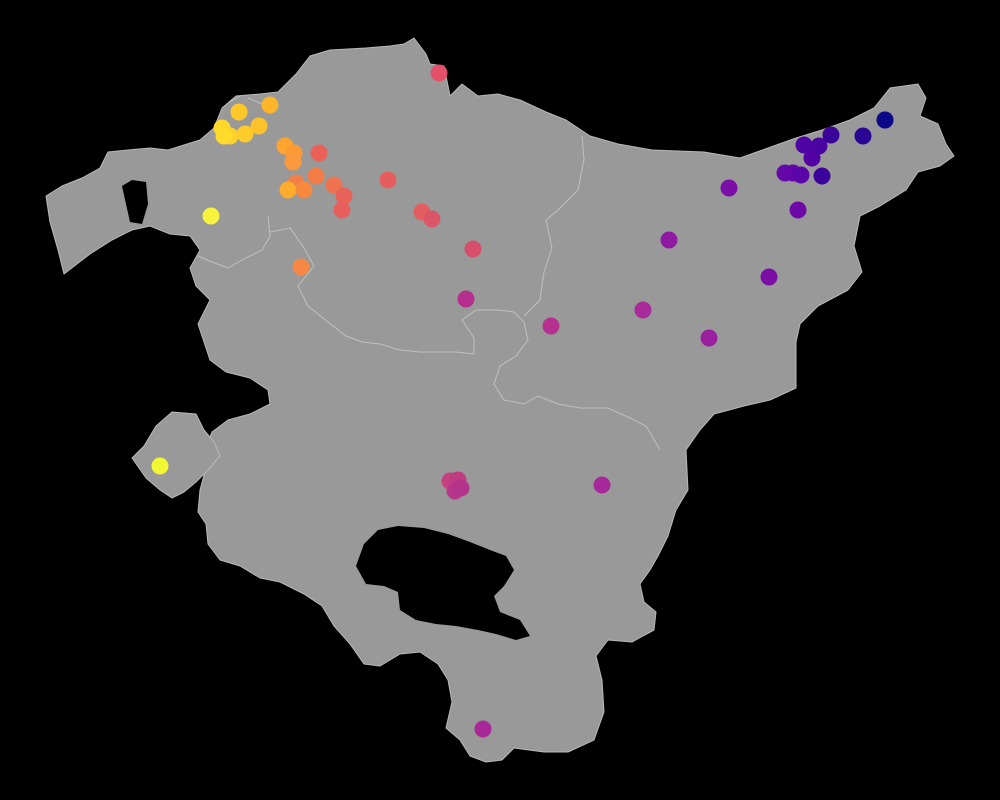  Describe the element at coordinates (316, 176) in the screenshot. I see `map-marker-p16` at that location.